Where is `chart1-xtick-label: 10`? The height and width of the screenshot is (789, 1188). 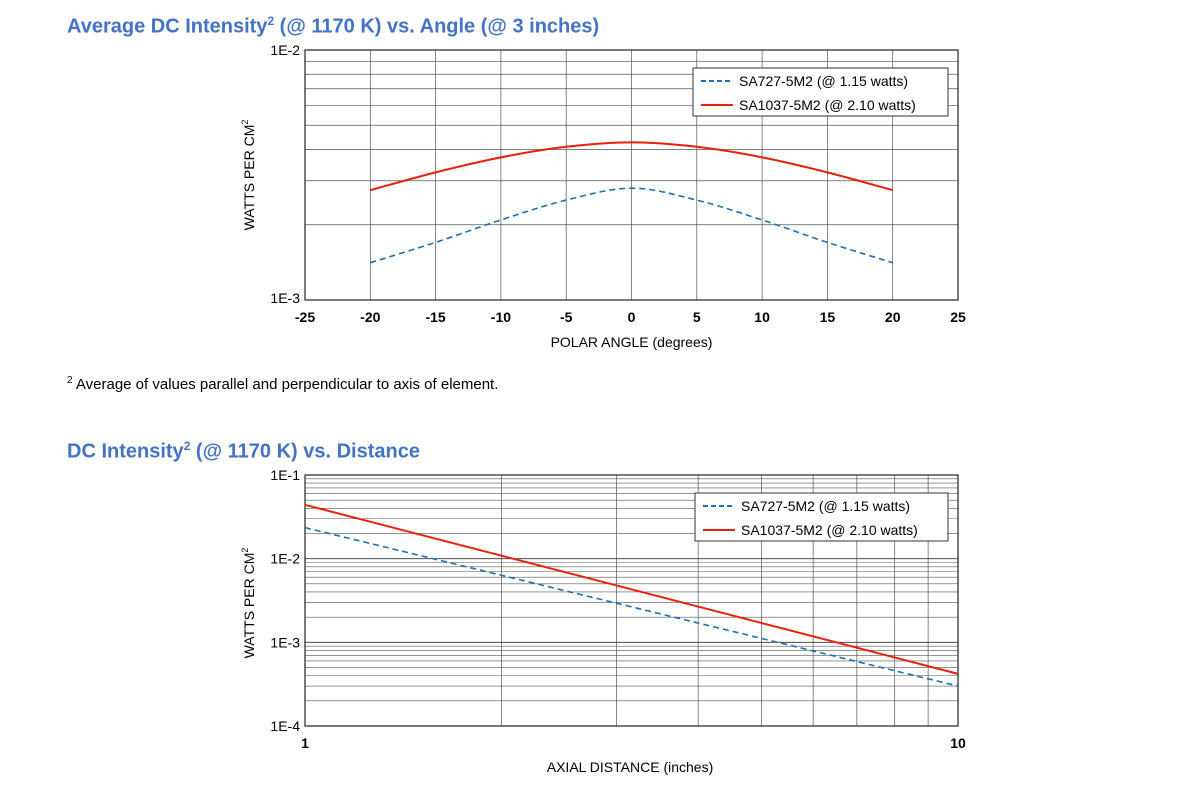 chart1-xtick-label: 10 is located at coordinates (762, 317).